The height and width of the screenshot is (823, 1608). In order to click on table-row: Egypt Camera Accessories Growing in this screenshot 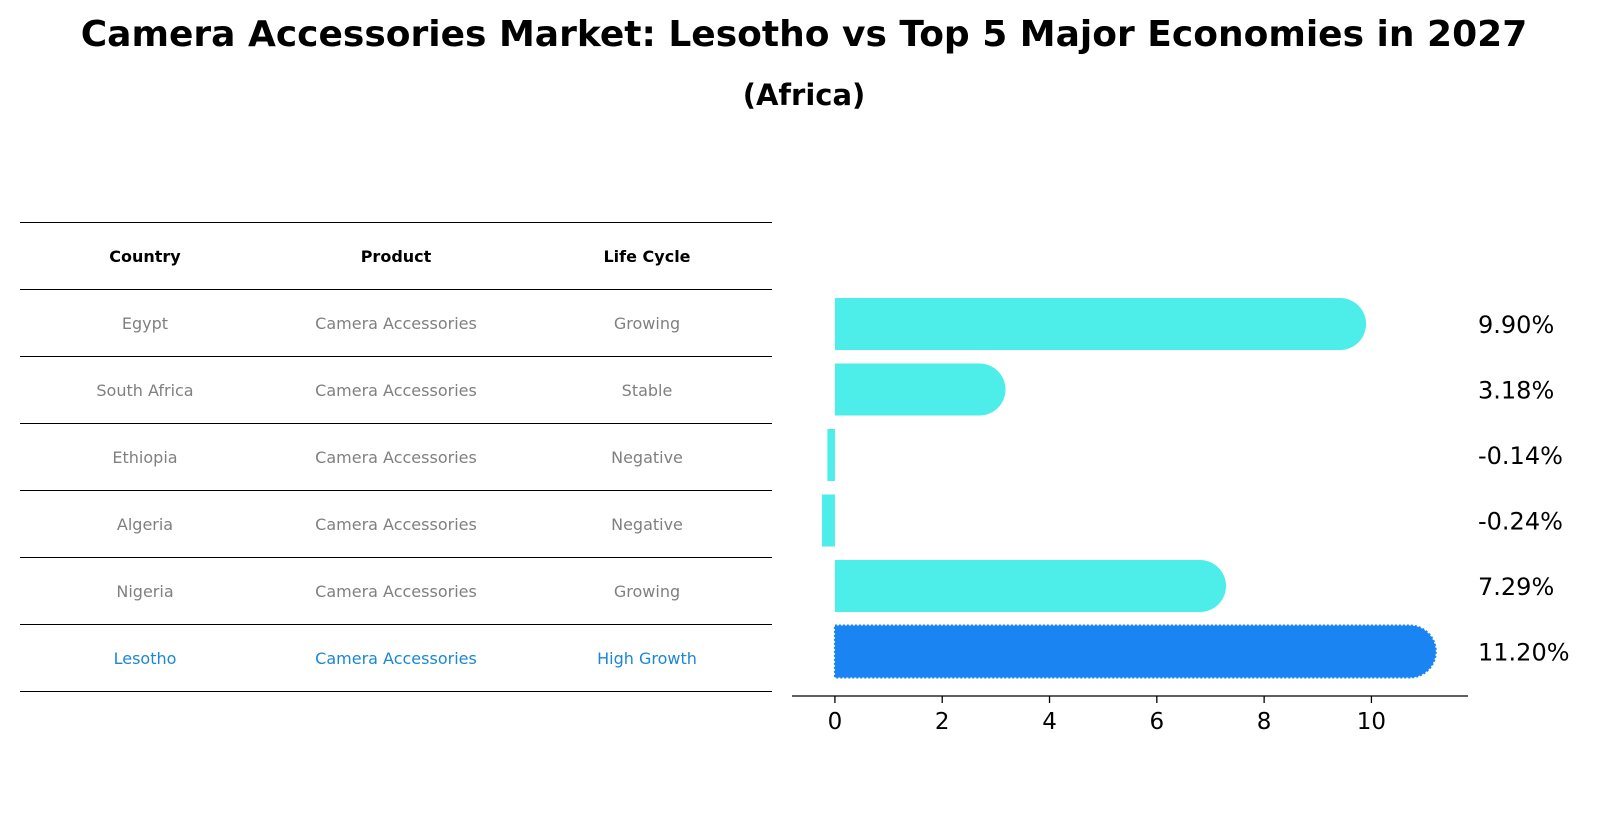, I will do `click(396, 323)`.